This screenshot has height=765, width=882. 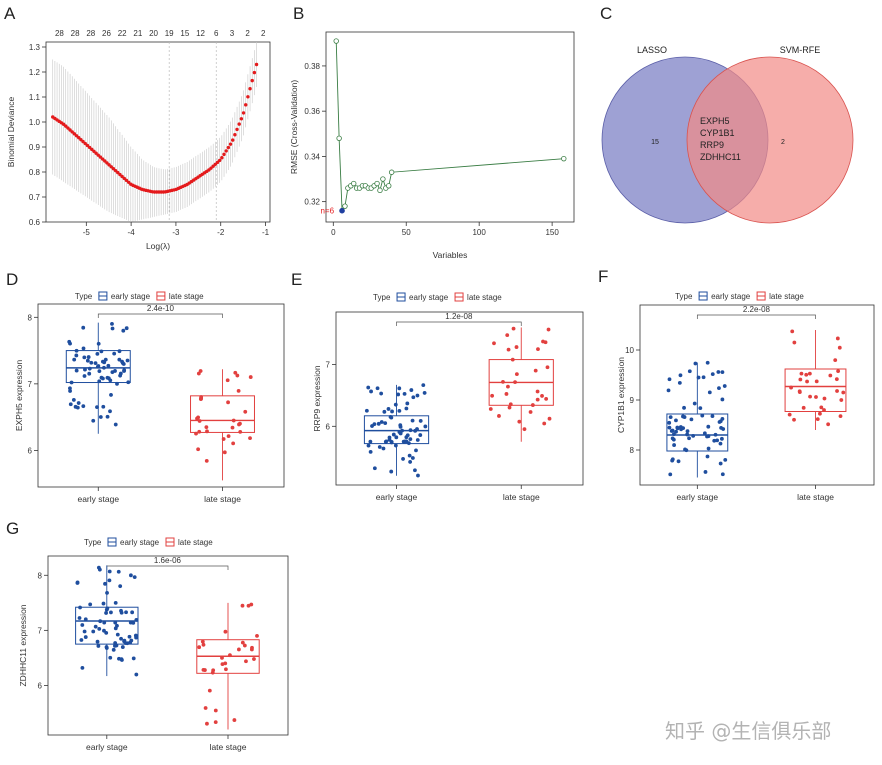 What do you see at coordinates (717, 133) in the screenshot?
I see `venn-shared-gene: CYP1B1` at bounding box center [717, 133].